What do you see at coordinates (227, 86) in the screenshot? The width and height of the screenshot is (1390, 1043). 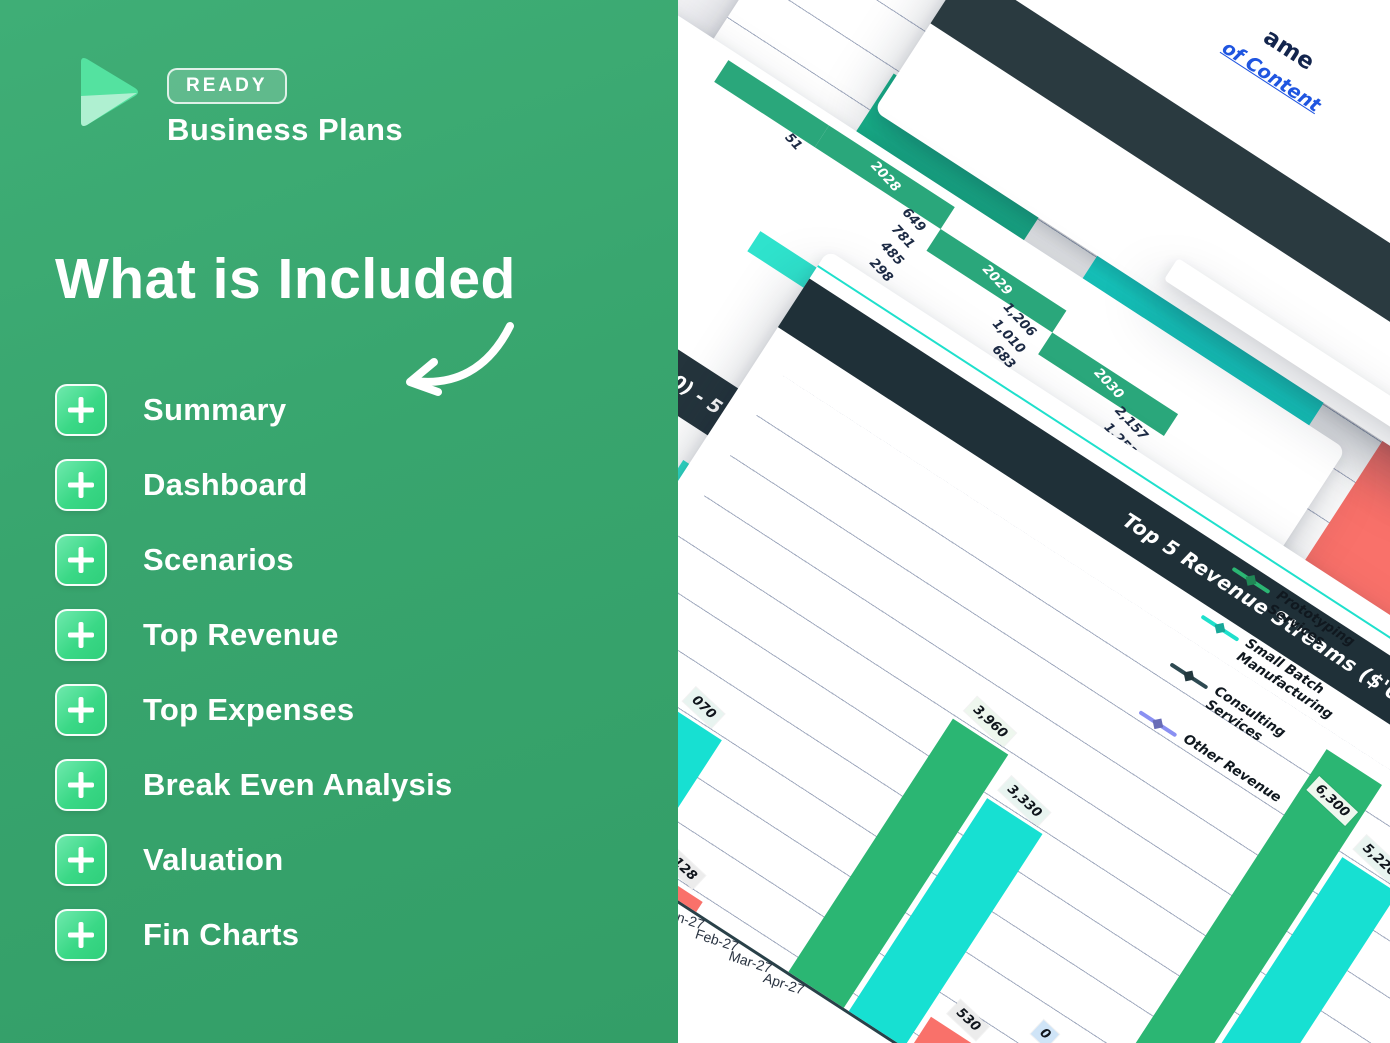 I see `ready-badge: READY` at bounding box center [227, 86].